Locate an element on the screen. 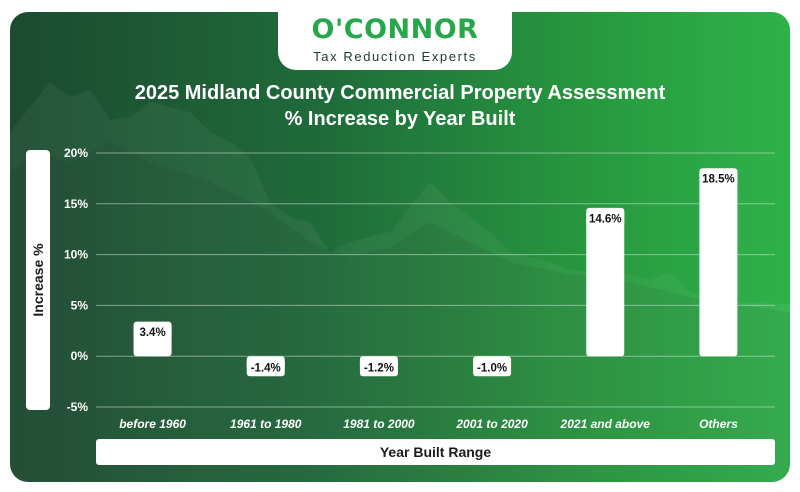 The width and height of the screenshot is (800, 492). brand-name: O'CONNOR is located at coordinates (395, 29).